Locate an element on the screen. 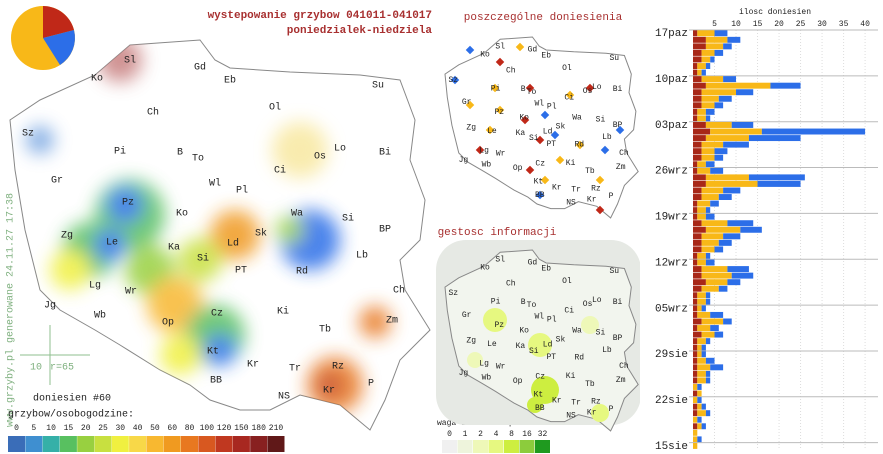 Image resolution: width=883 pixels, height=454 pixels. region-label: Lg is located at coordinates (484, 364).